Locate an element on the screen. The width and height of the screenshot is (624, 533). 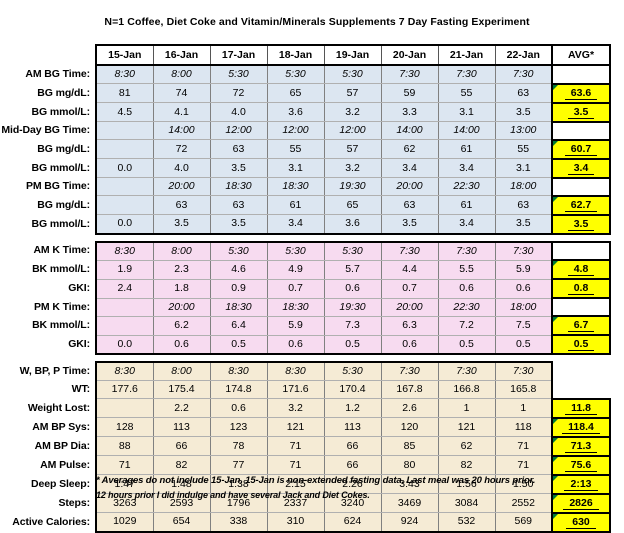
data-cell: 19:30 is located at coordinates (352, 307).